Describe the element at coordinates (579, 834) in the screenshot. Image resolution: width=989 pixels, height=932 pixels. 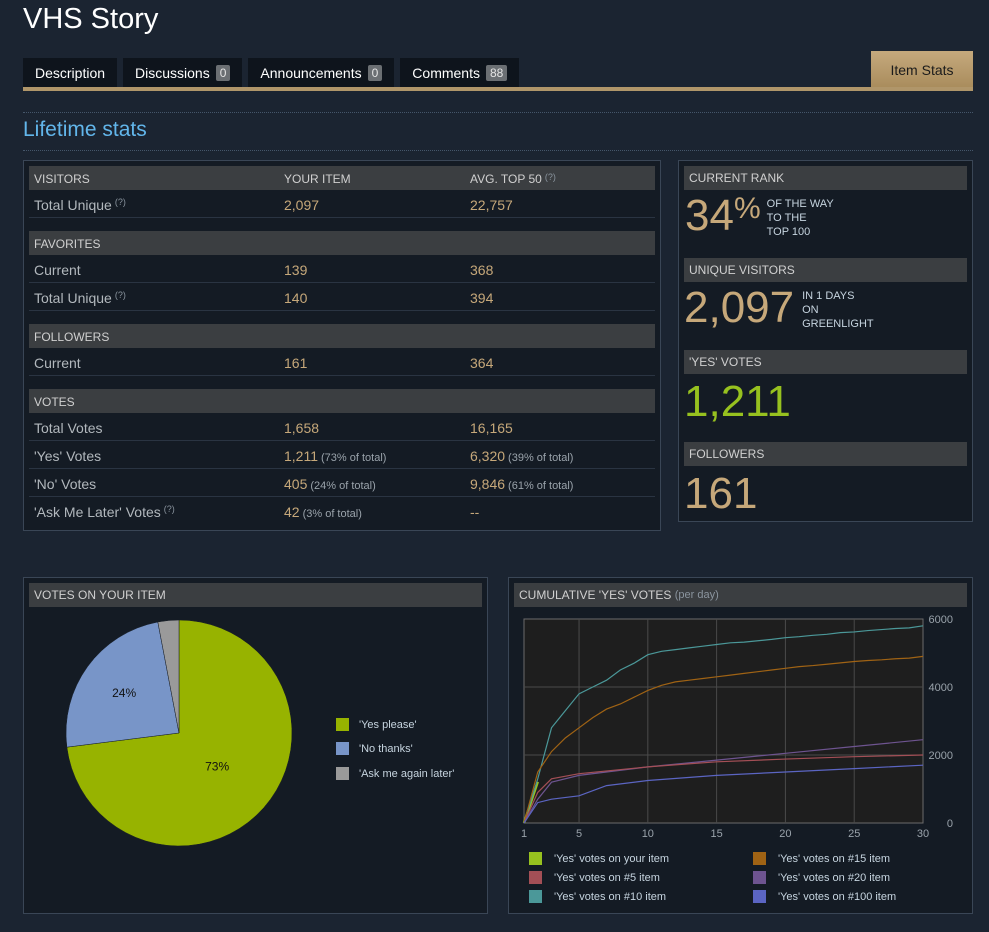
I see `x-tick-label: 5` at that location.